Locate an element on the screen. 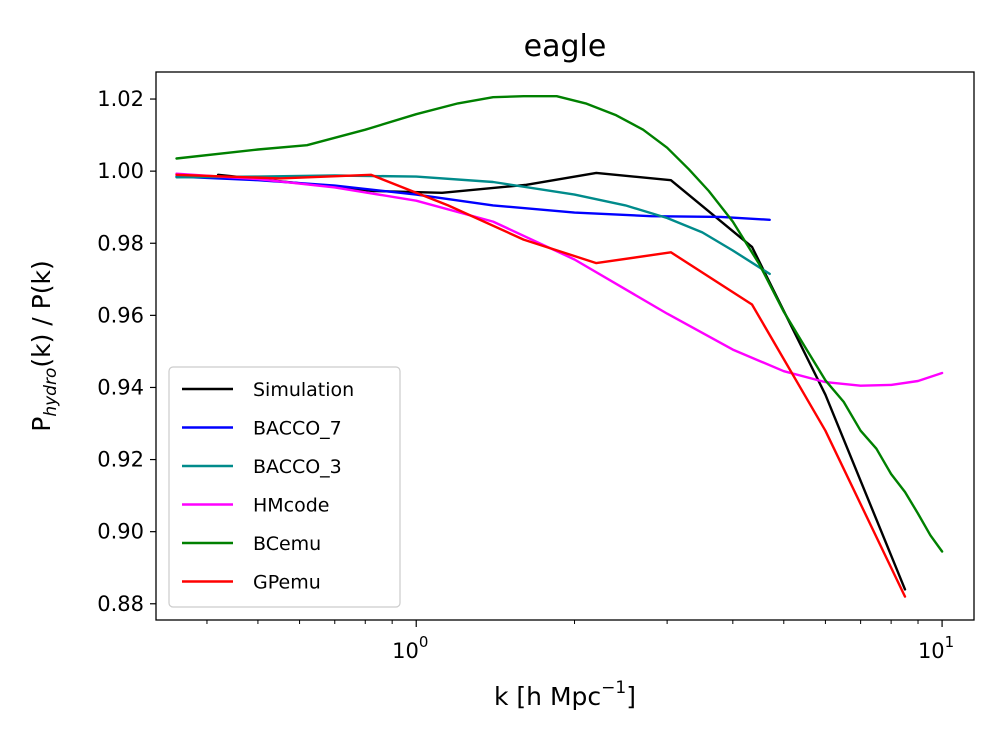 This screenshot has height=747, width=996. y-tick-label: 1.00 is located at coordinates (120, 171).